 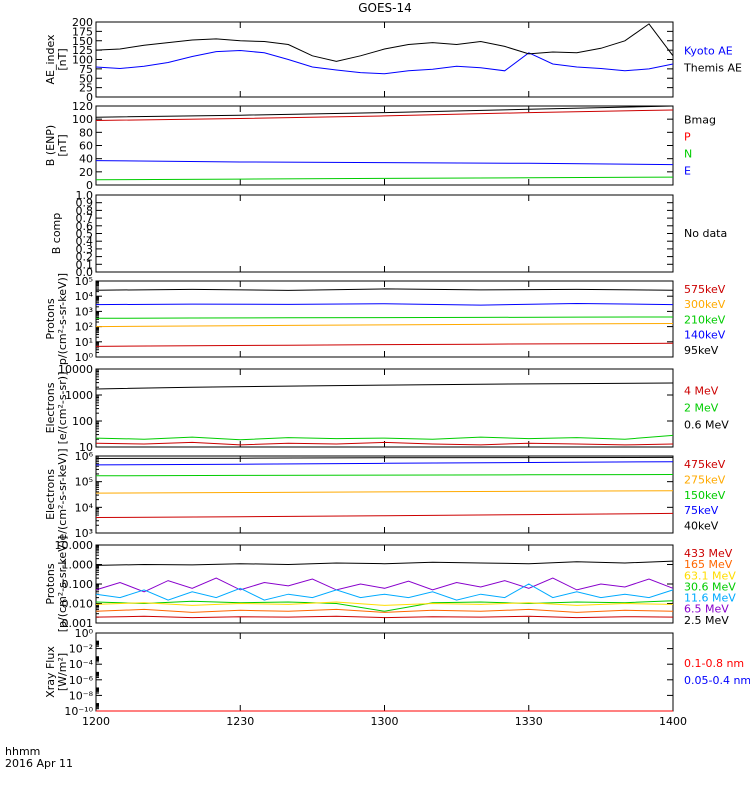 I want to click on x-tick-label: 1400, so click(x=673, y=721).